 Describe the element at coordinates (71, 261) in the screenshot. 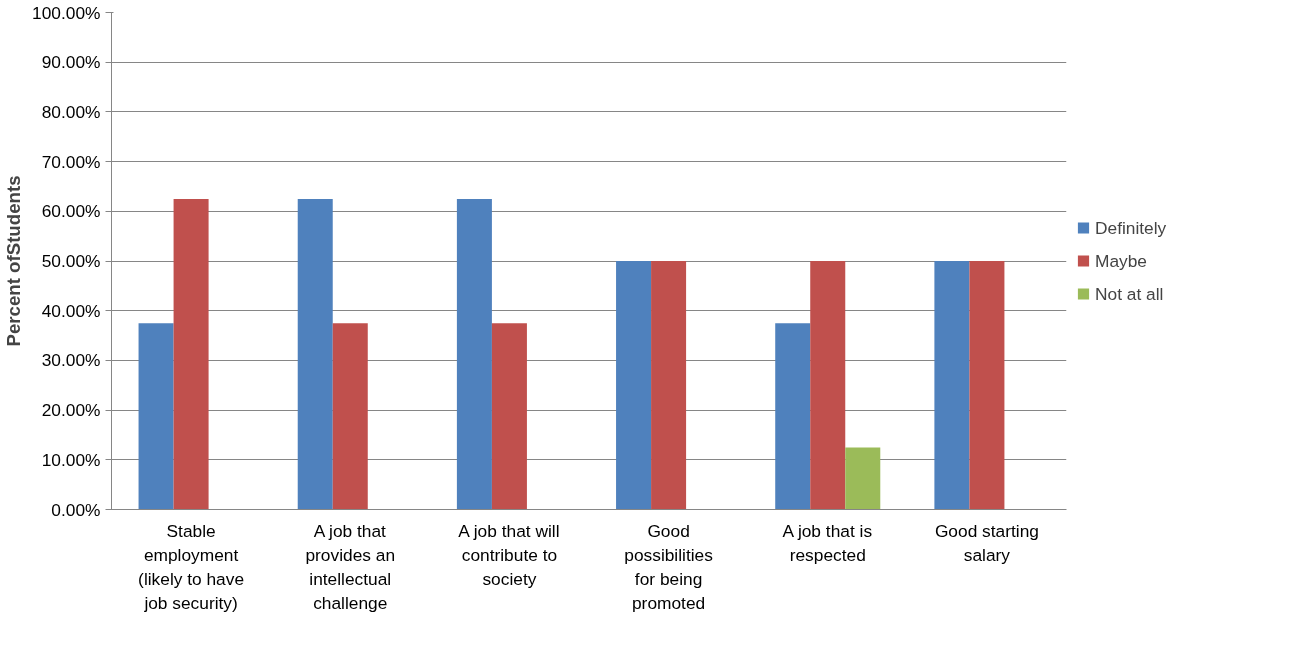

I see `y-tick-label: 50.00%` at that location.